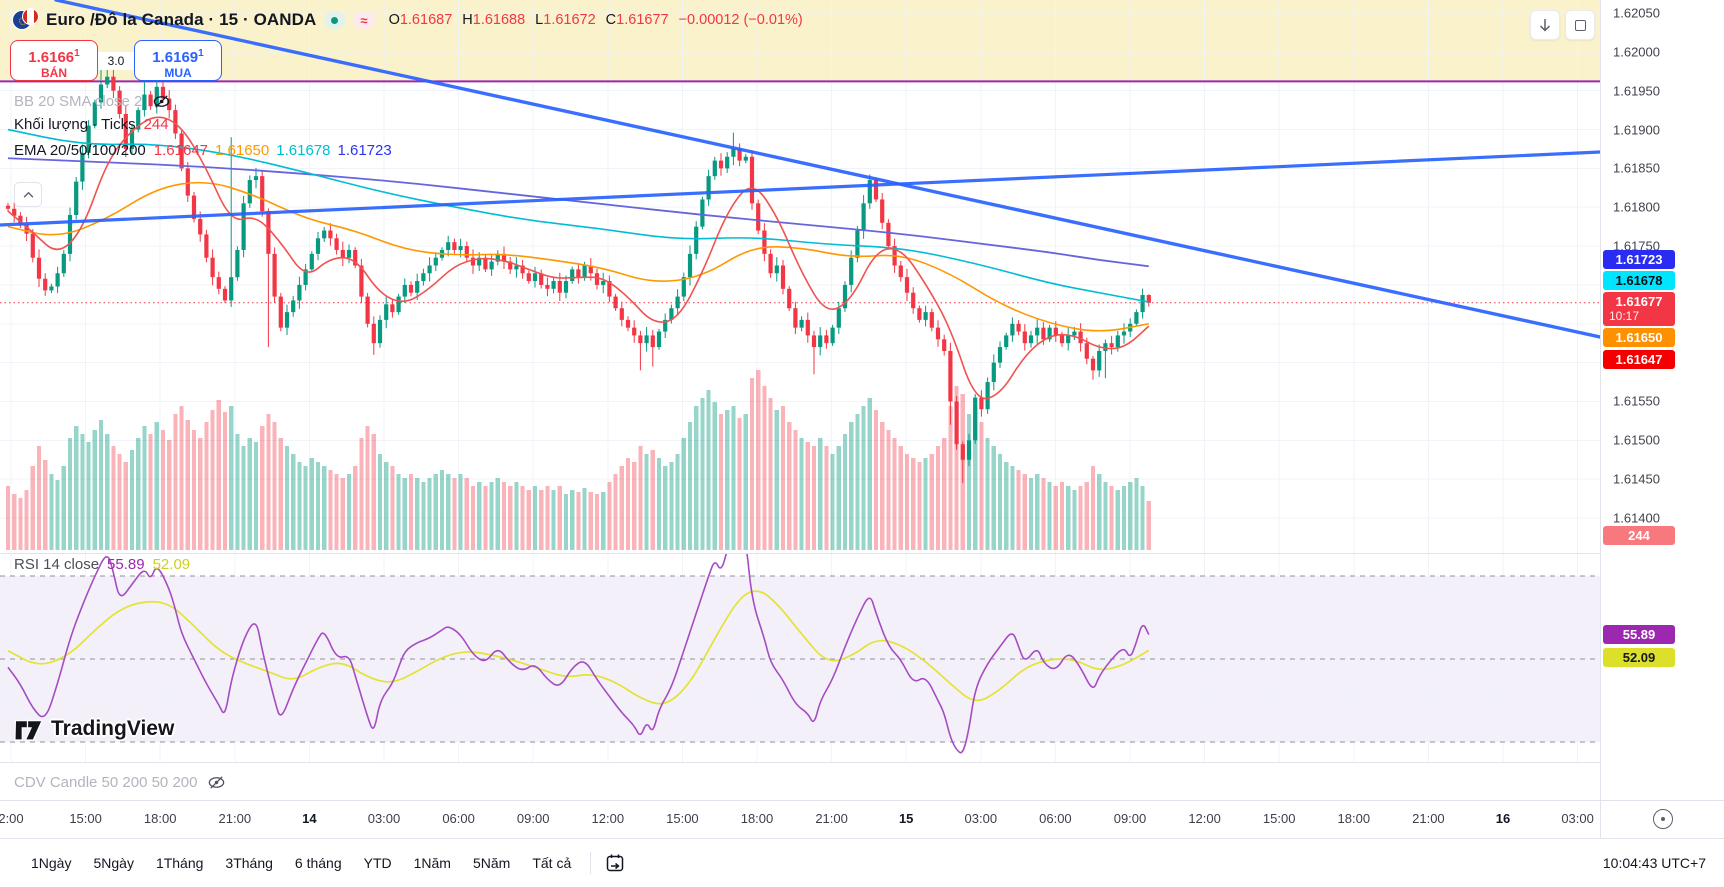 The width and height of the screenshot is (1724, 887). Describe the element at coordinates (113, 863) in the screenshot. I see `range-button-5ngày: 5Ngày` at that location.